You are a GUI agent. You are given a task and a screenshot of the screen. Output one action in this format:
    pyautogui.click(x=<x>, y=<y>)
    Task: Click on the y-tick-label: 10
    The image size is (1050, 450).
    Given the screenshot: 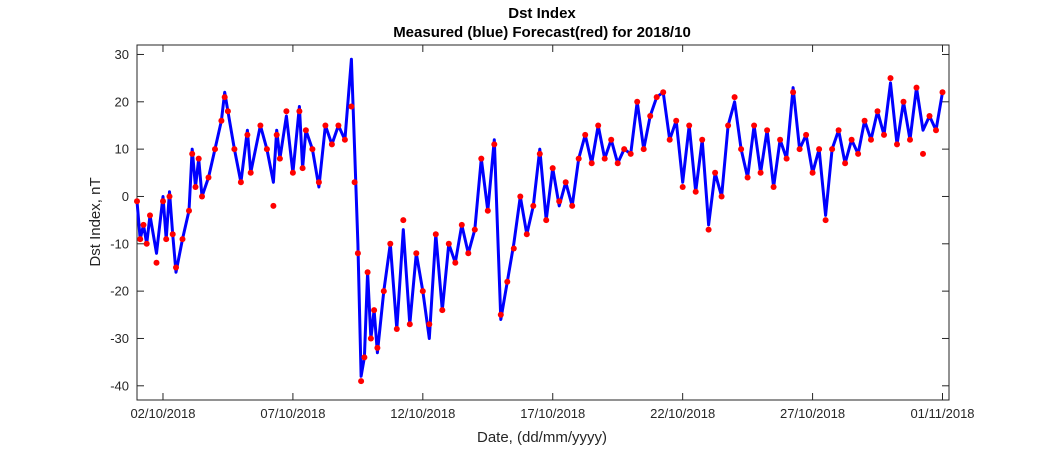 What is the action you would take?
    pyautogui.click(x=122, y=149)
    